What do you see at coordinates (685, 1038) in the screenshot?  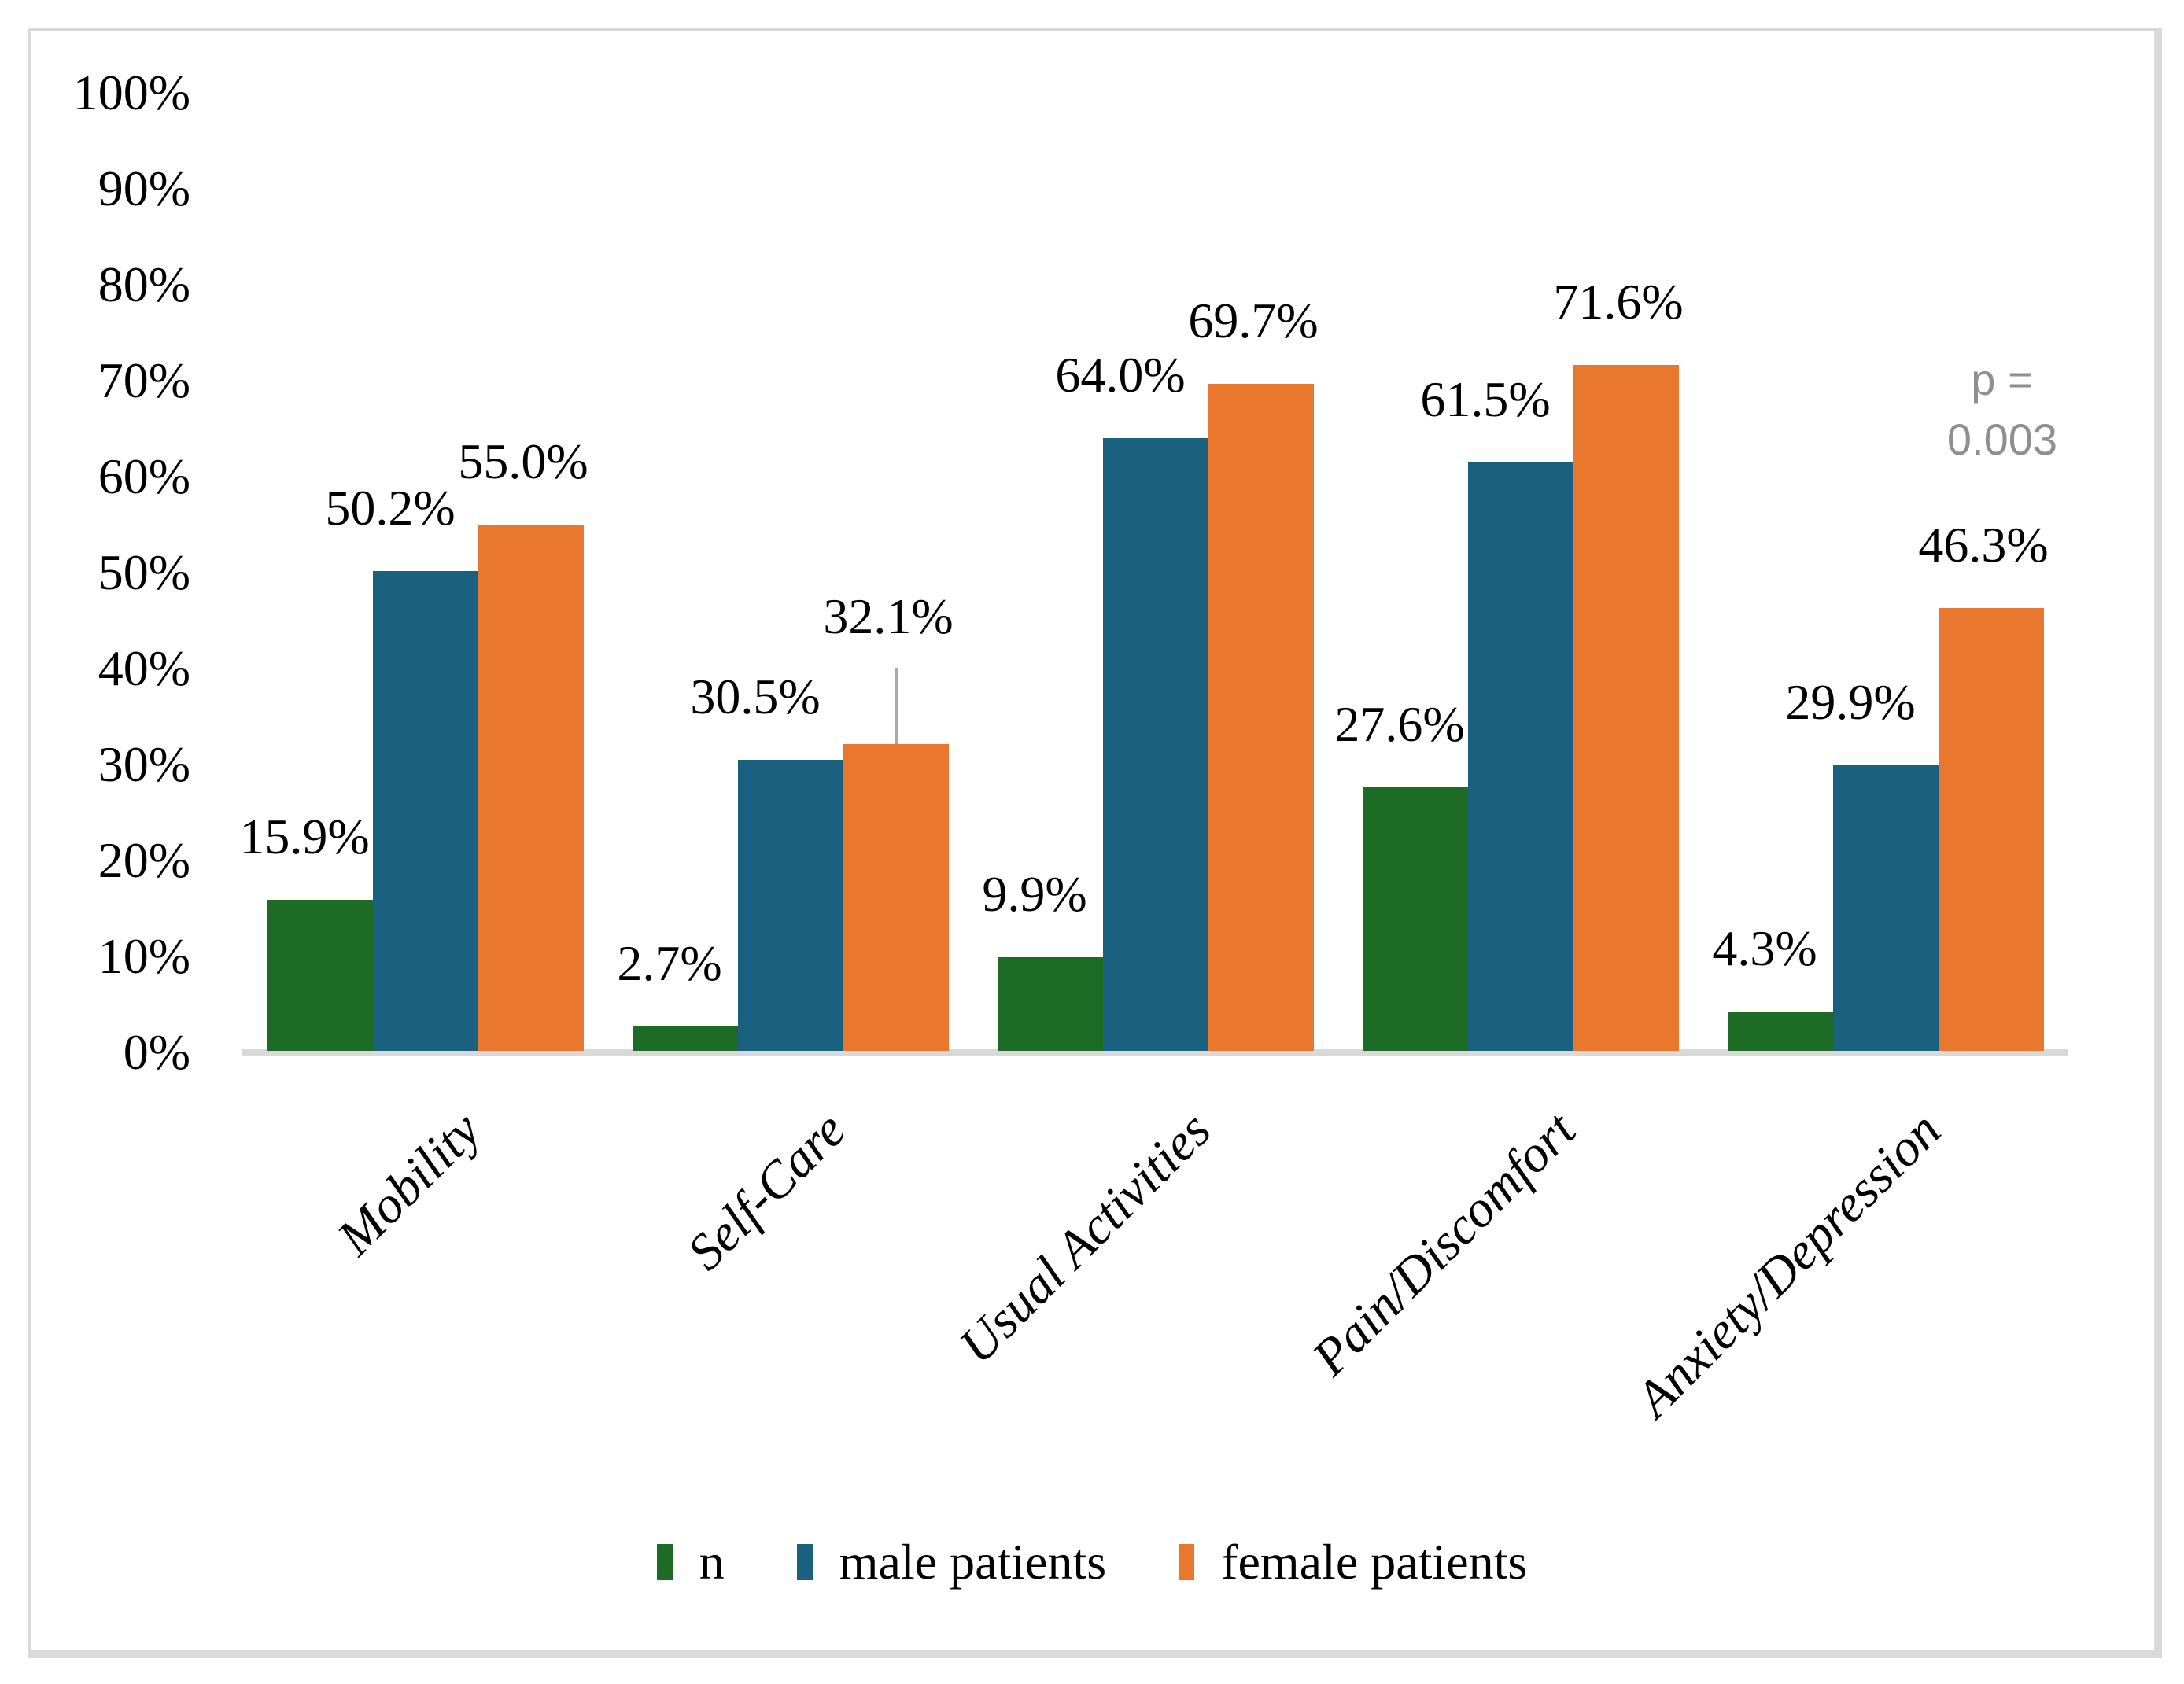 I see `bar-n-self-care` at bounding box center [685, 1038].